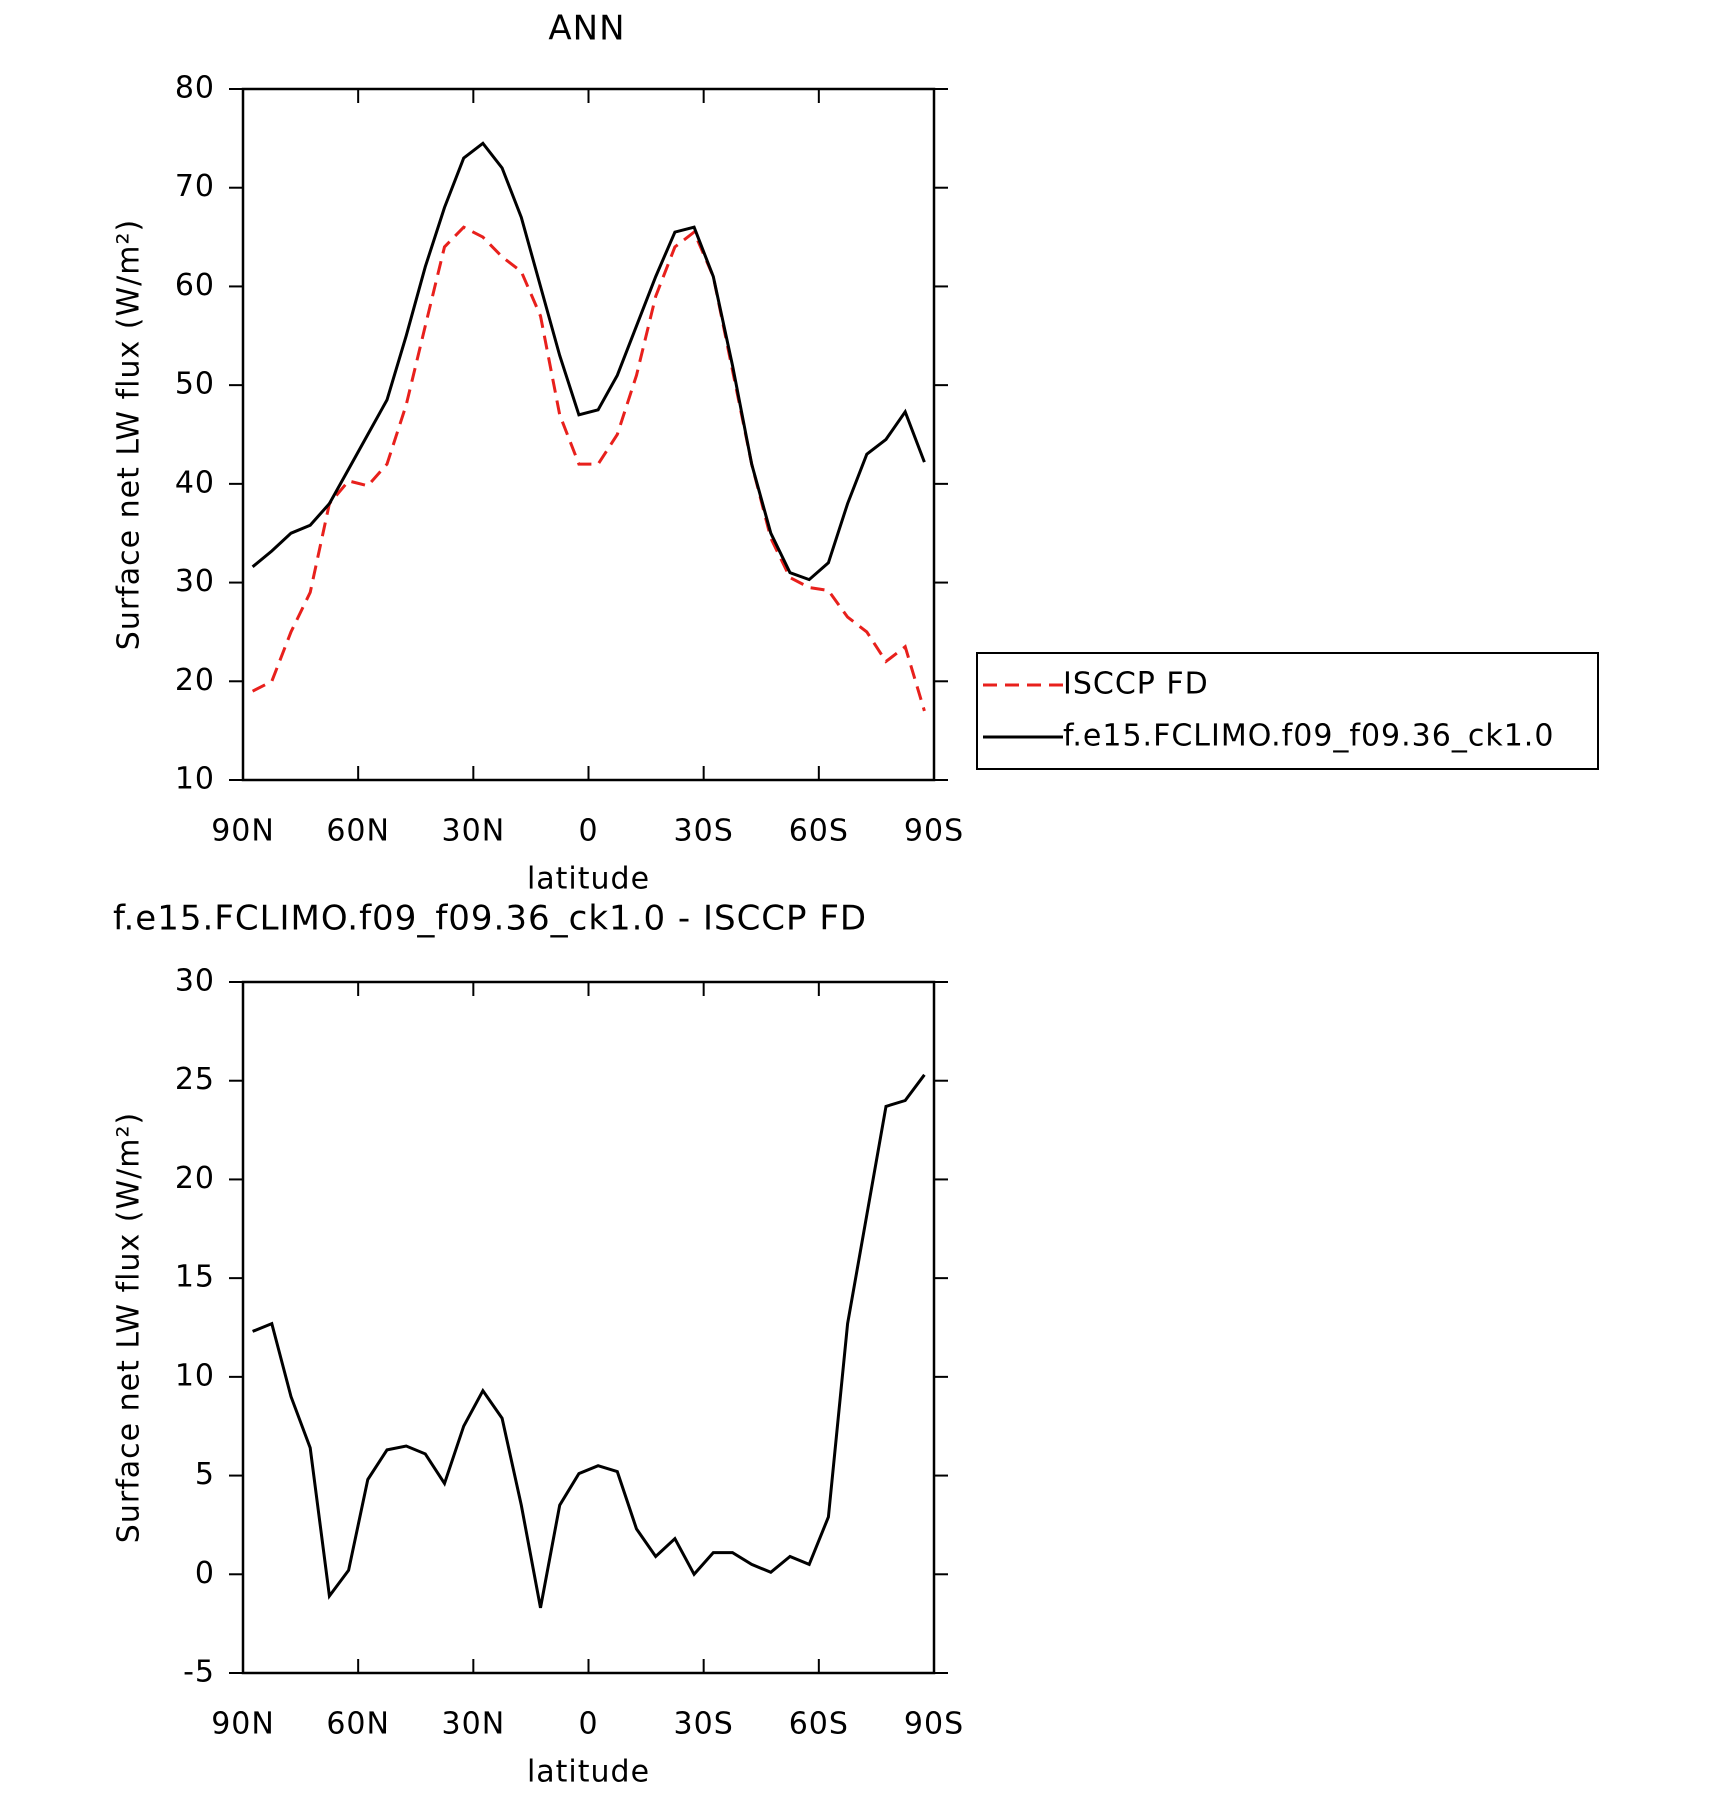  What do you see at coordinates (586, 29) in the screenshot?
I see `chart-title: ANN` at bounding box center [586, 29].